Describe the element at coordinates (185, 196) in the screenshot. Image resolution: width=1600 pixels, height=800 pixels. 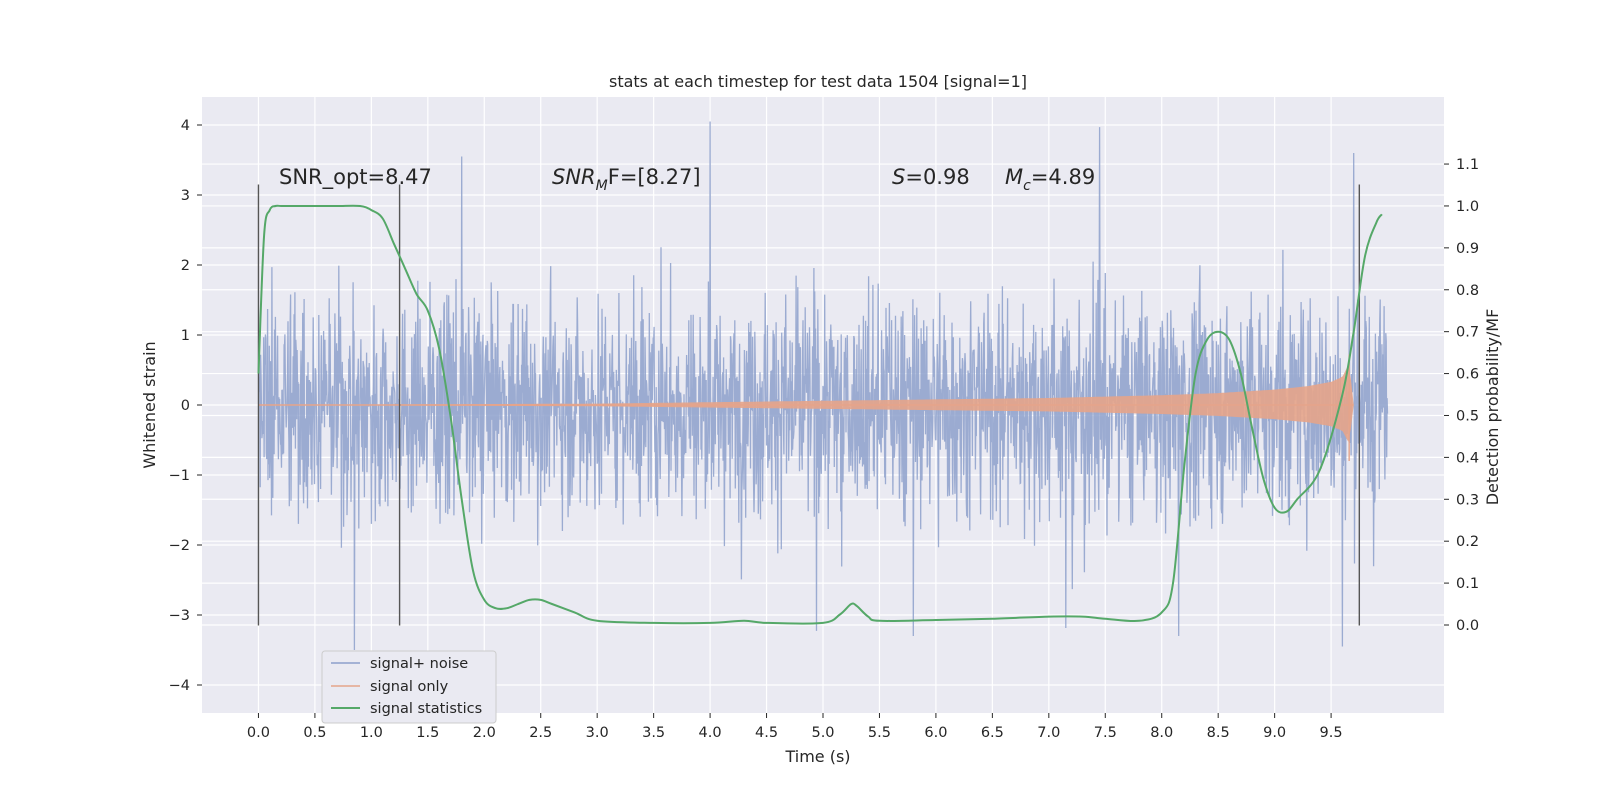
I see `y-tick-label: 3` at that location.